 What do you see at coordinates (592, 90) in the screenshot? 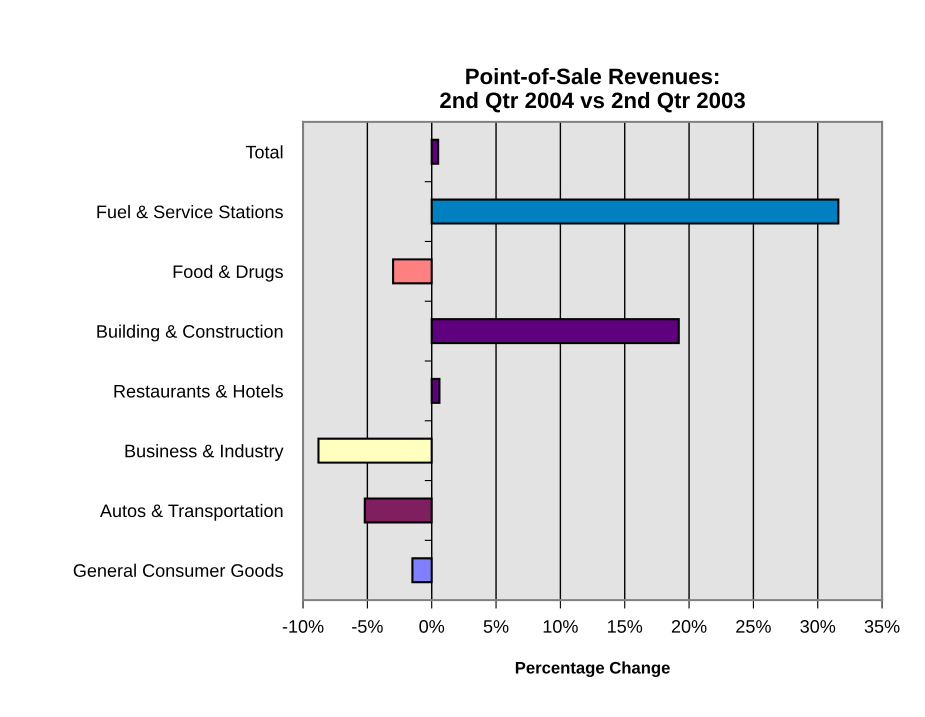
I see `chart-title: Point-of-Sale Revenues: 2nd Qtr 2004 vs 2nd Qtr 2003` at bounding box center [592, 90].